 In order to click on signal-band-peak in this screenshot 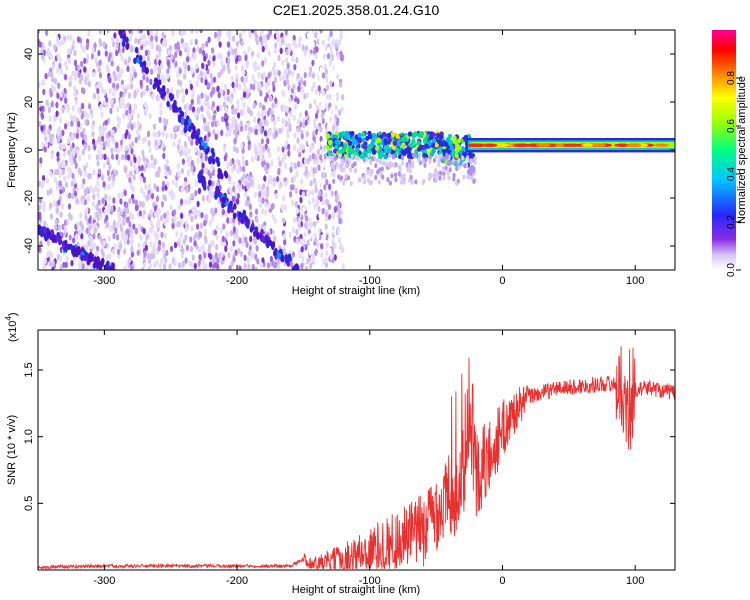, I will do `click(588, 145)`.